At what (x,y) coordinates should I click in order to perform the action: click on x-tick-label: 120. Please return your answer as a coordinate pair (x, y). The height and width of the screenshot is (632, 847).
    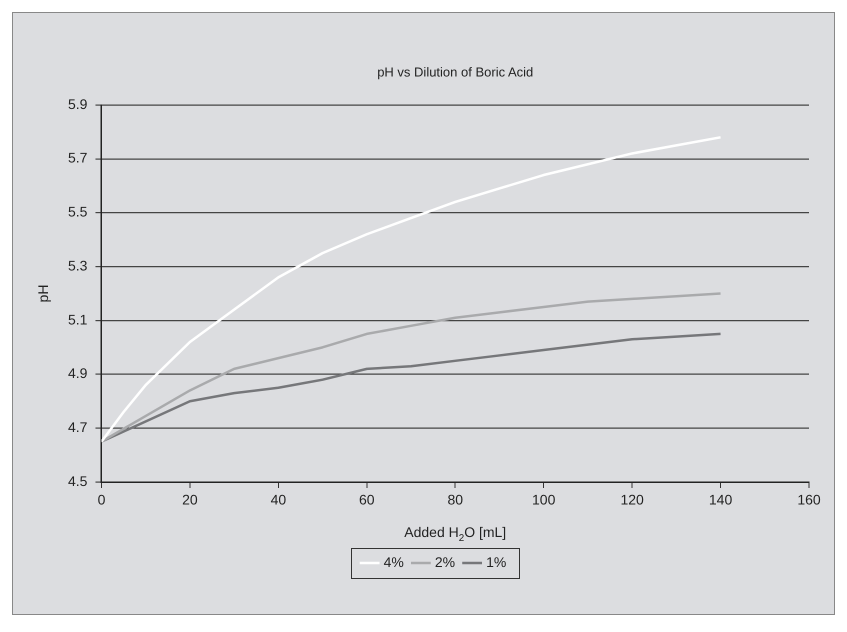
    Looking at the image, I should click on (632, 499).